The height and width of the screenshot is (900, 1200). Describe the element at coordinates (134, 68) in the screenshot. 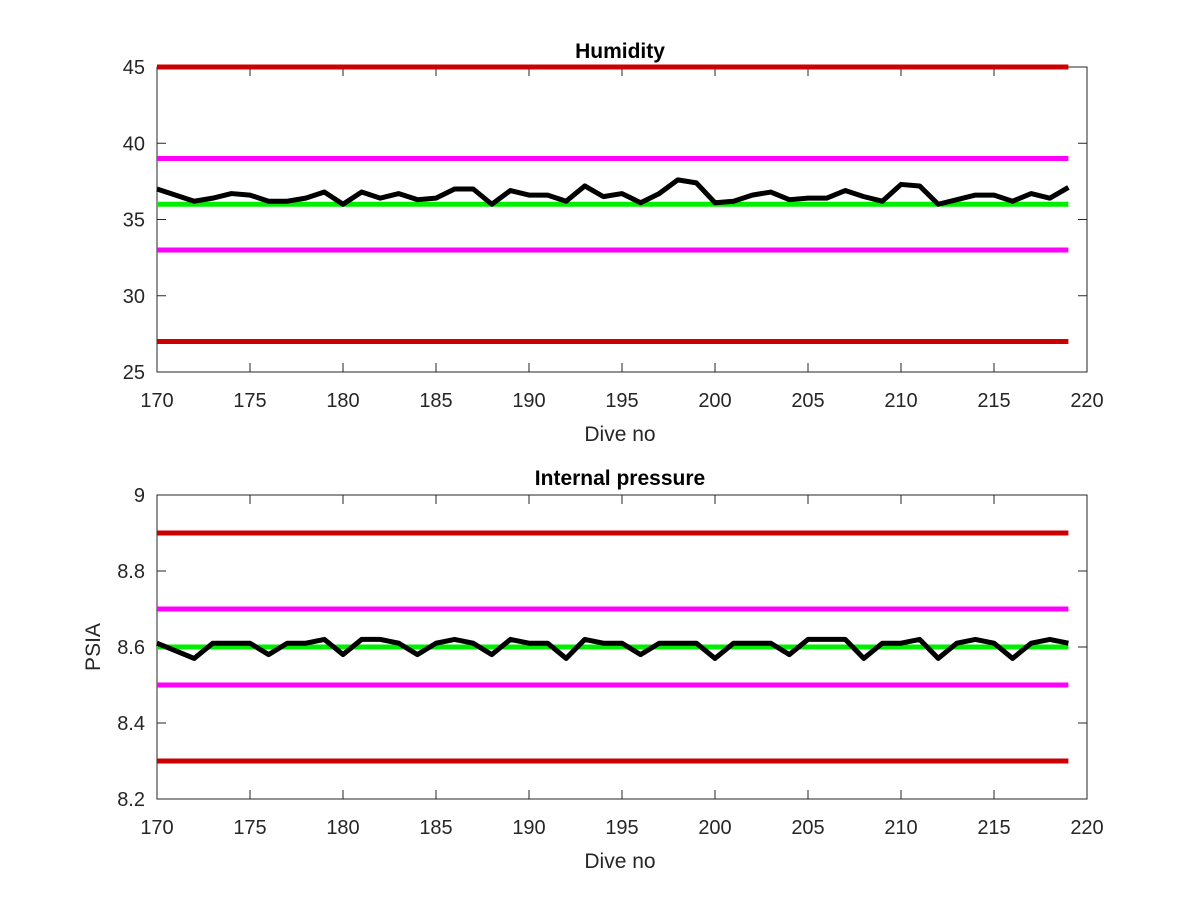

I see `humidity-y-tick-label: 45` at that location.